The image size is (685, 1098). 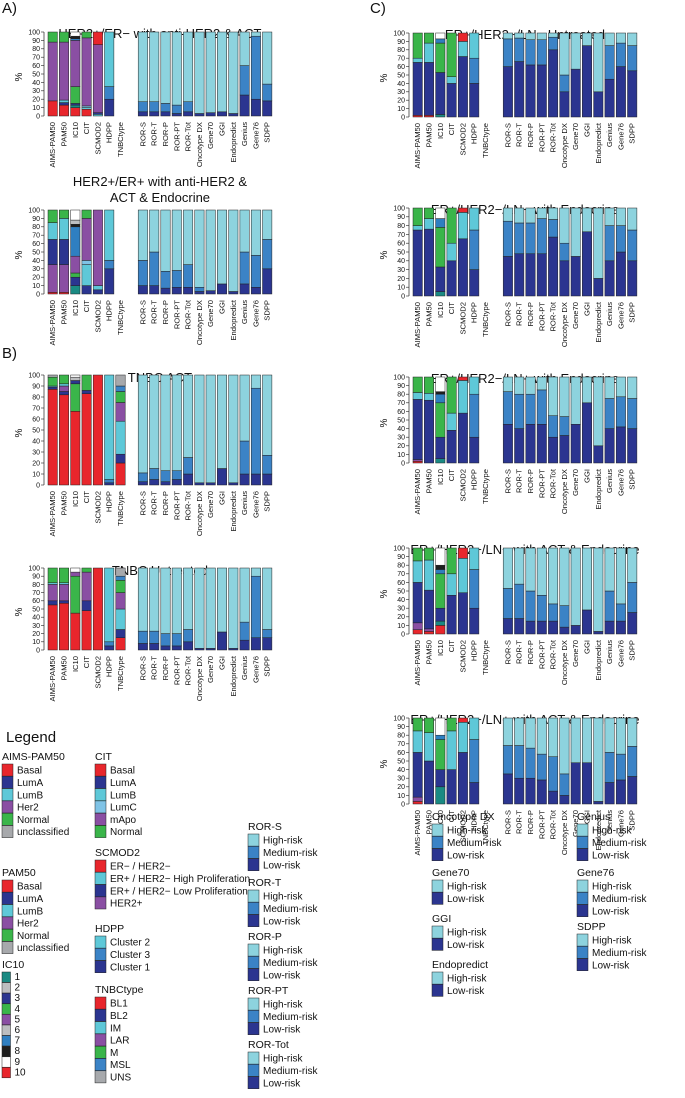 I want to click on x-tick-label: Gene76, so click(x=620, y=823).